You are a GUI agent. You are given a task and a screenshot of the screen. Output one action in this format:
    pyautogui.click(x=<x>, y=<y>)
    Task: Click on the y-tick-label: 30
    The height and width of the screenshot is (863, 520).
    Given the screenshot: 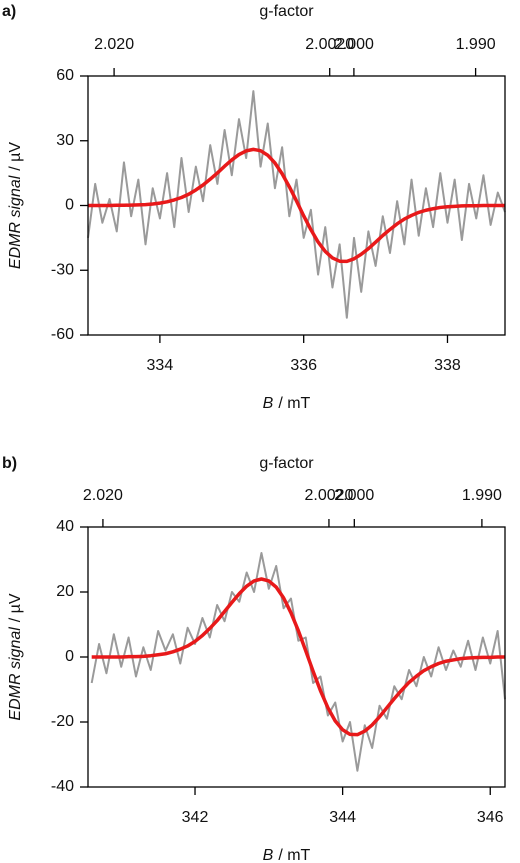 What is the action you would take?
    pyautogui.click(x=65, y=140)
    